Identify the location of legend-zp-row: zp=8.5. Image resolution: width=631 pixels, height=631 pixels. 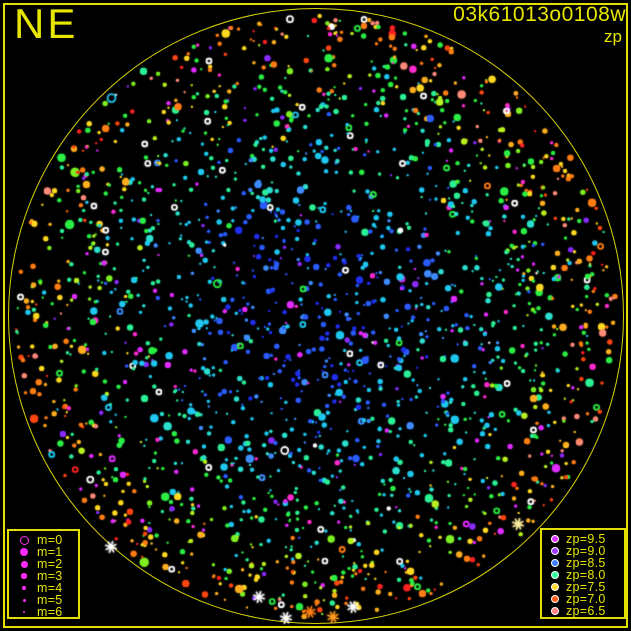
(583, 563).